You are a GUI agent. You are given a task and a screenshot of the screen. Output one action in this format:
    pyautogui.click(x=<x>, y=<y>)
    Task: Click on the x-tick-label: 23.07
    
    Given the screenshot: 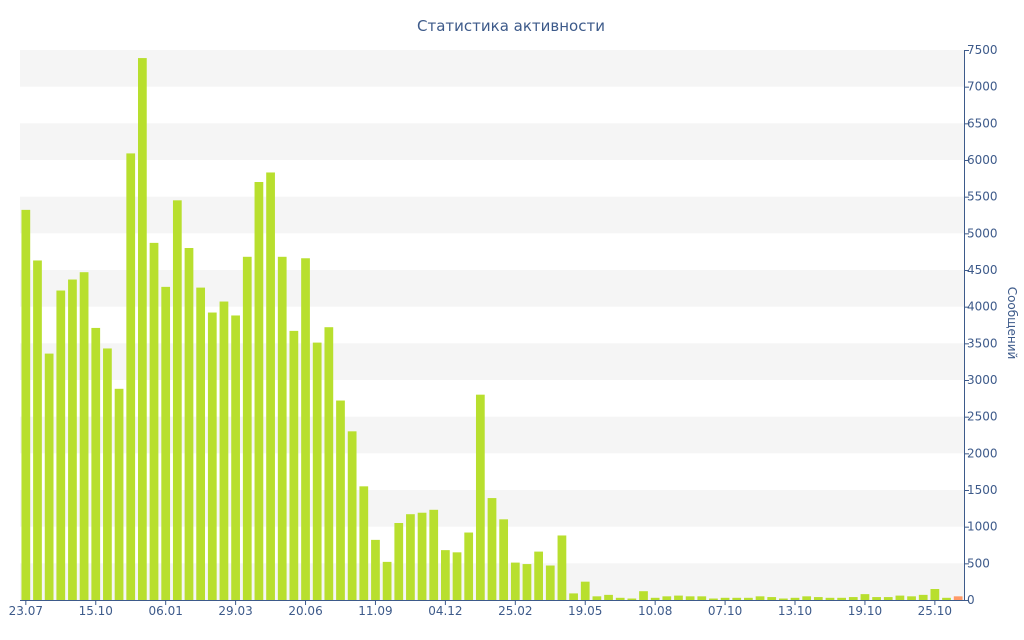 What is the action you would take?
    pyautogui.click(x=26, y=611)
    